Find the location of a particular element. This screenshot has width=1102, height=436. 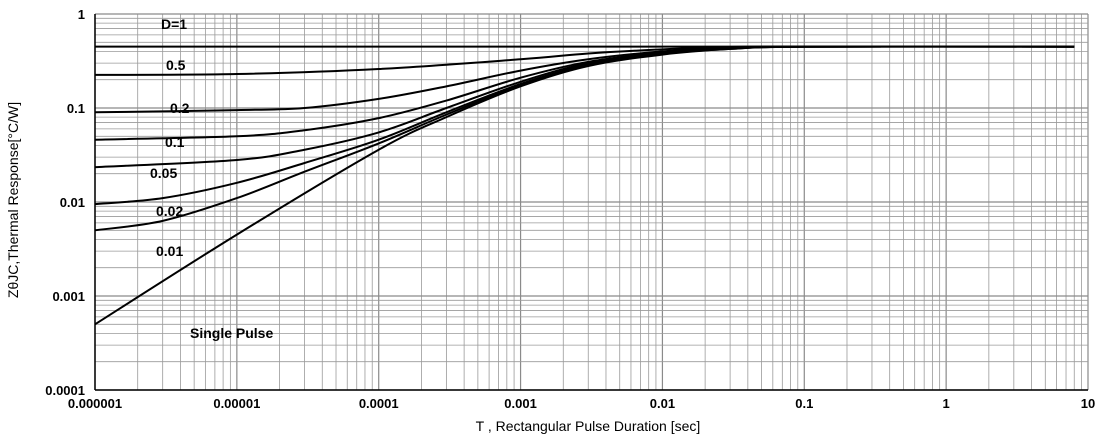

x-tick-label: 0.00001 is located at coordinates (236, 403).